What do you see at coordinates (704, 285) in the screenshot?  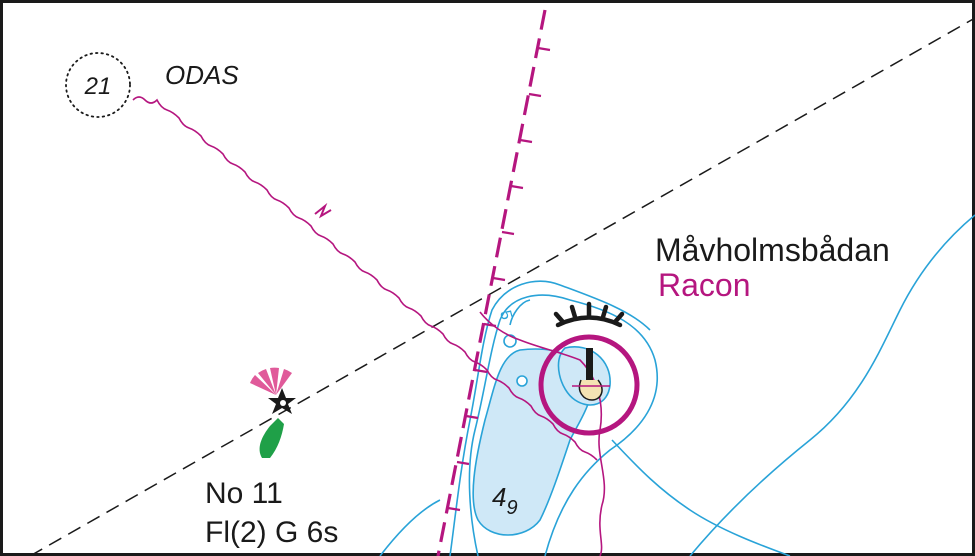 I see `racon-label: Racon` at bounding box center [704, 285].